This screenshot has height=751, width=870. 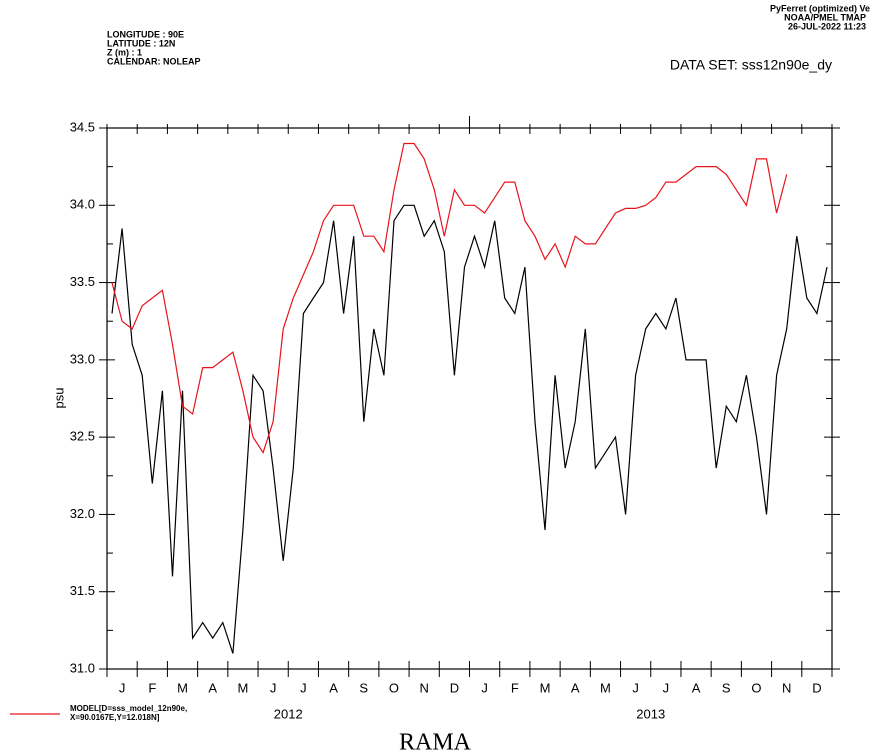 I want to click on header-line: Z (m) : 1, so click(x=124, y=52).